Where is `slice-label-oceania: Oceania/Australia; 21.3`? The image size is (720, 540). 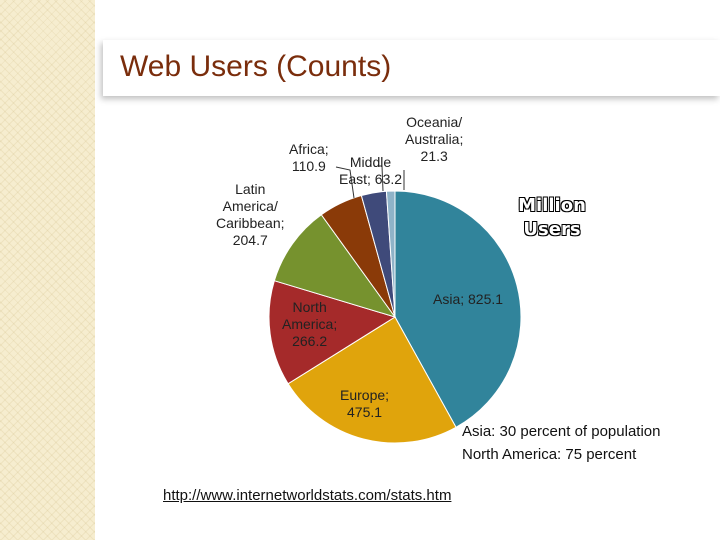
slice-label-oceania: Oceania/Australia; 21.3 is located at coordinates (434, 139).